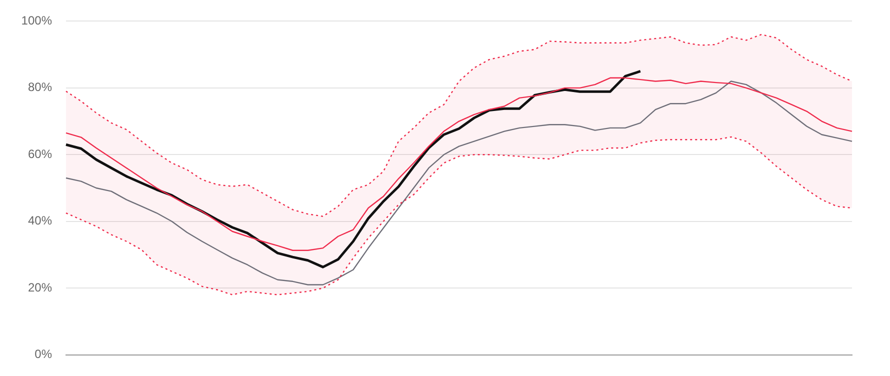  I want to click on y-tick-label: 100%, so click(36, 21).